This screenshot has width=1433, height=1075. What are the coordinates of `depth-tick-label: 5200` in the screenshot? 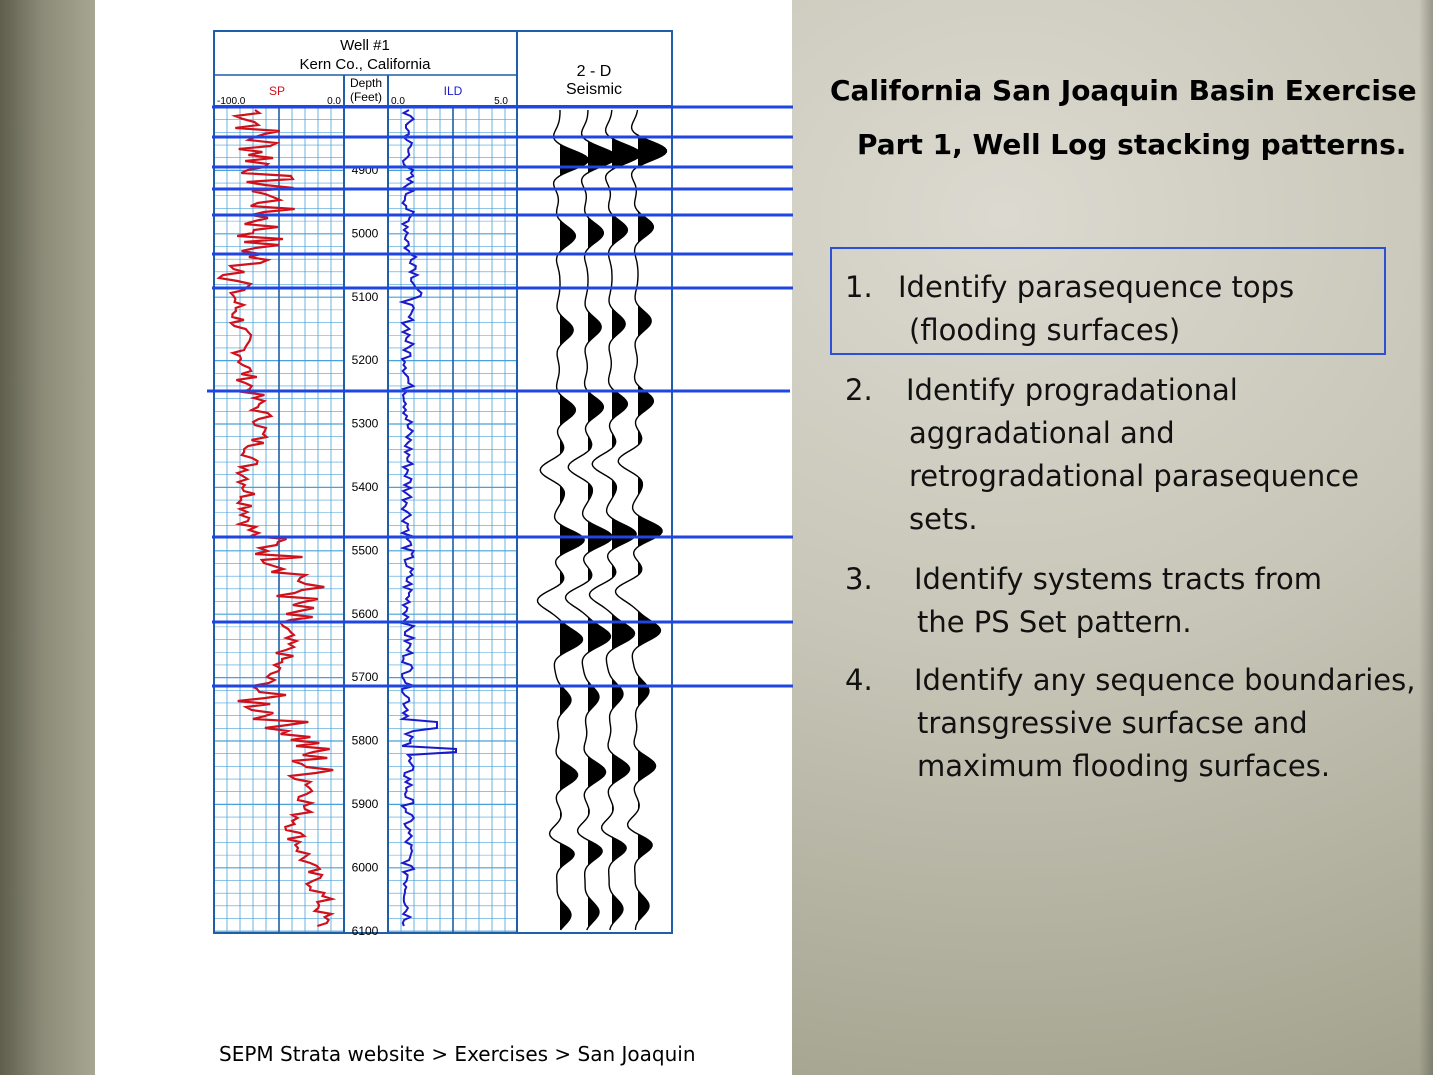 It's located at (365, 360).